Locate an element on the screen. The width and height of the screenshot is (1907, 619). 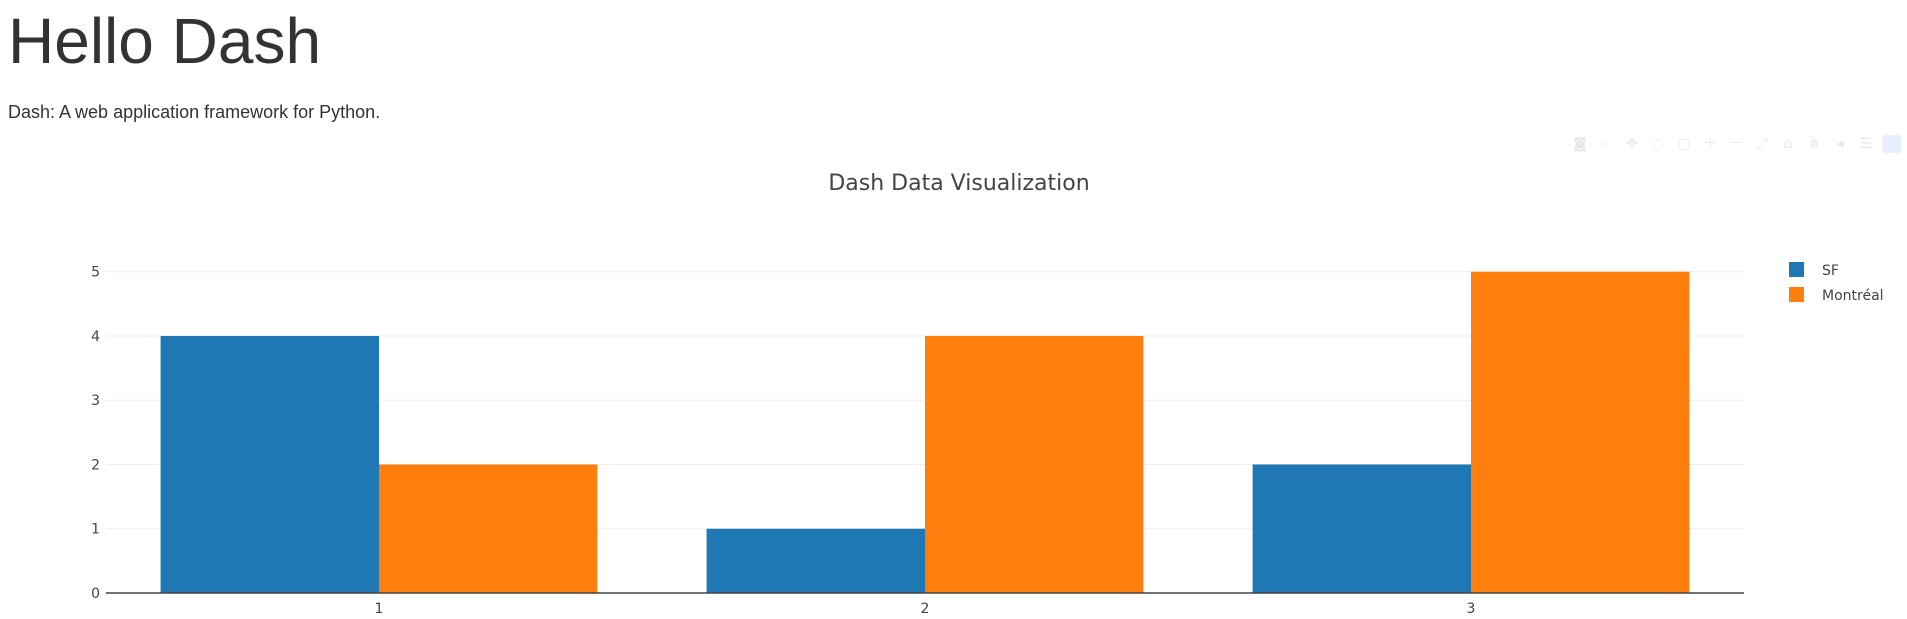
chart-title: Dash Data Visualization is located at coordinates (958, 183).